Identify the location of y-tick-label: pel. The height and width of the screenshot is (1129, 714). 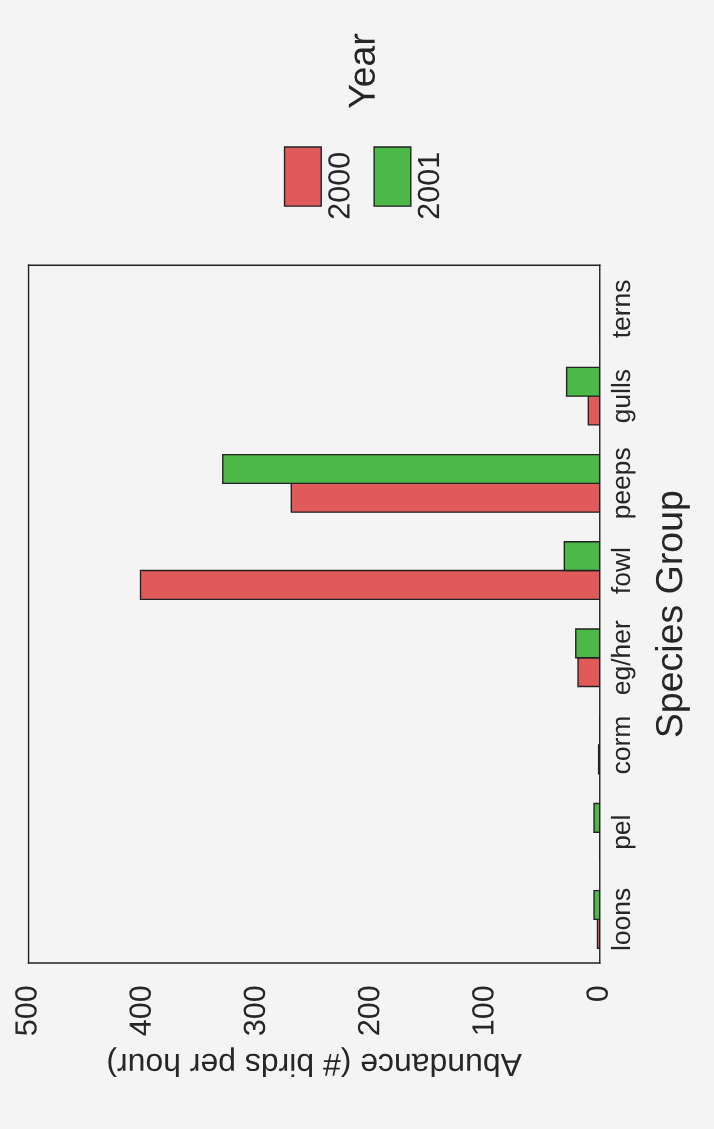
(623, 832).